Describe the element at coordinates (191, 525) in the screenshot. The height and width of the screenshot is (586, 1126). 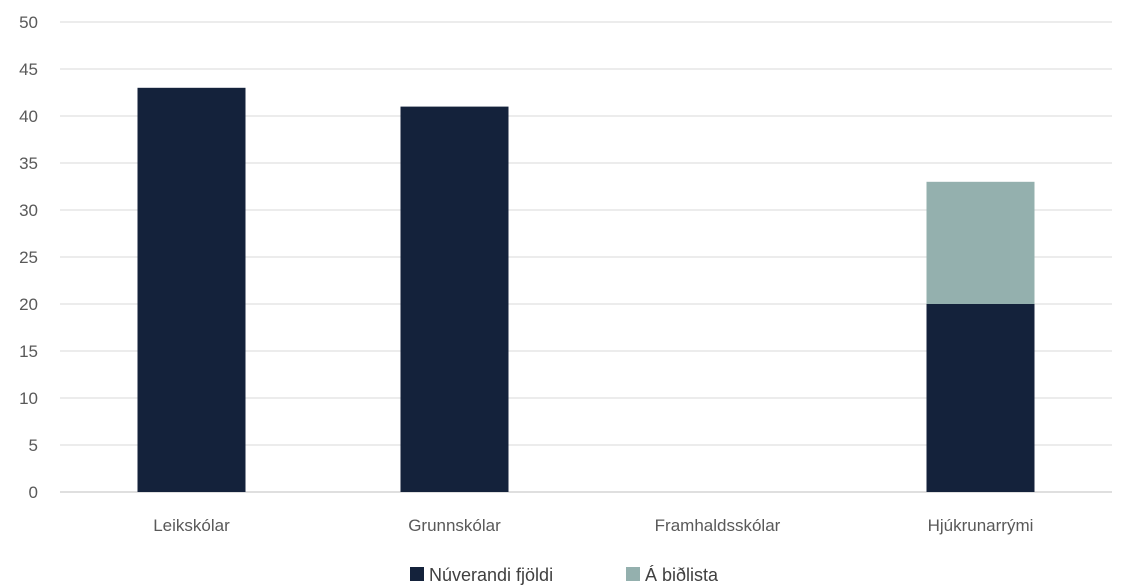
I see `x-category-label: Leikskólar` at that location.